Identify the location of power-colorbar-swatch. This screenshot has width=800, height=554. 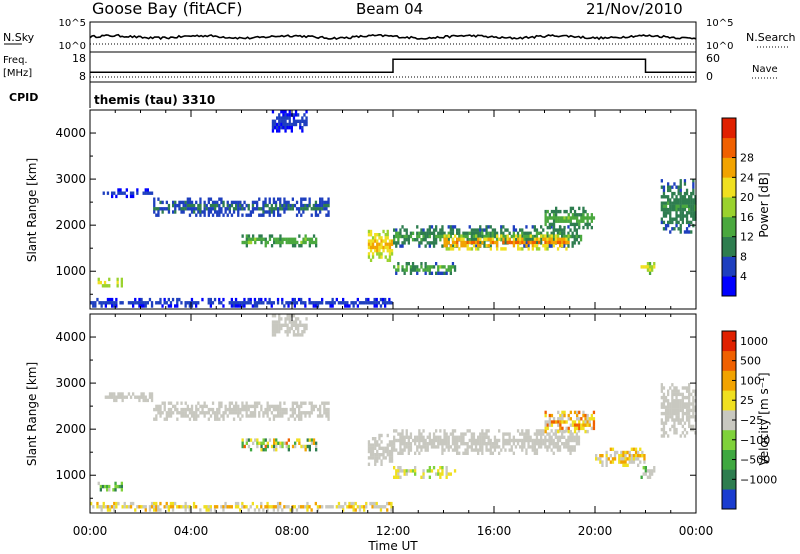
(729, 187).